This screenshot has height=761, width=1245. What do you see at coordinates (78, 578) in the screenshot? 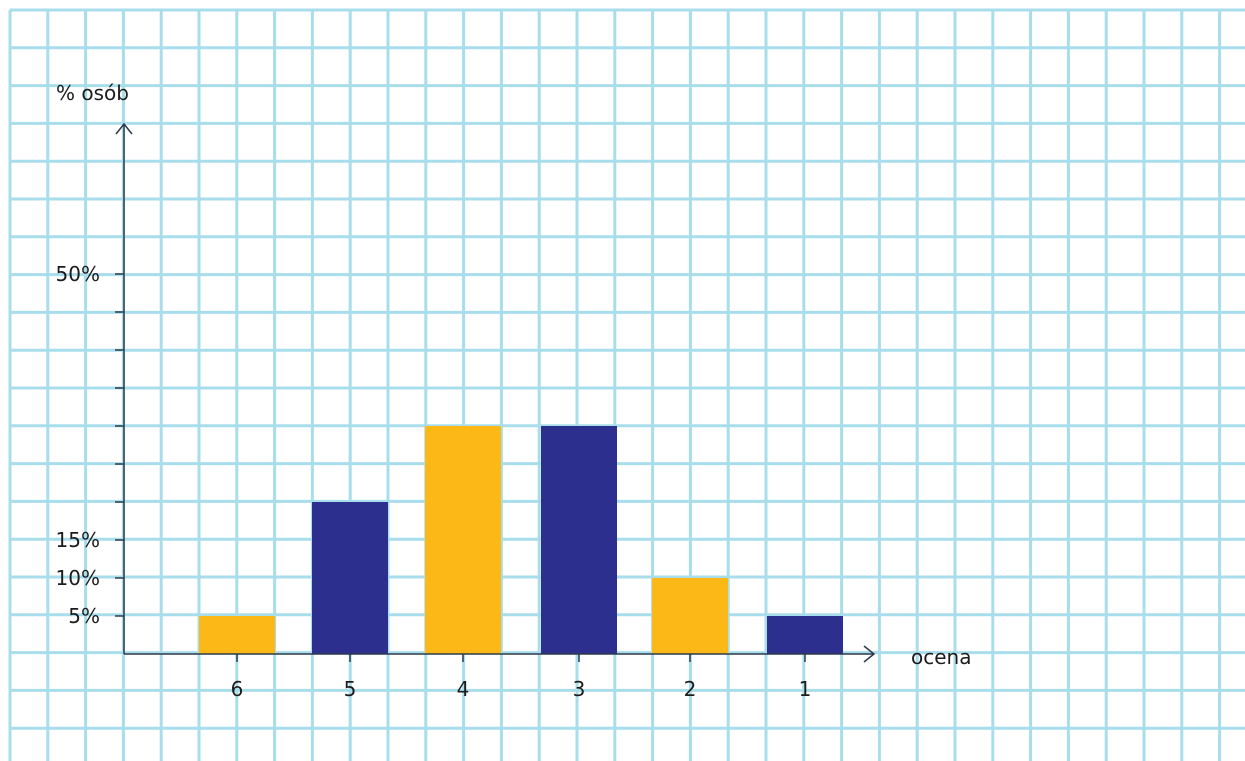
I see `y-tick-label: 10%` at bounding box center [78, 578].